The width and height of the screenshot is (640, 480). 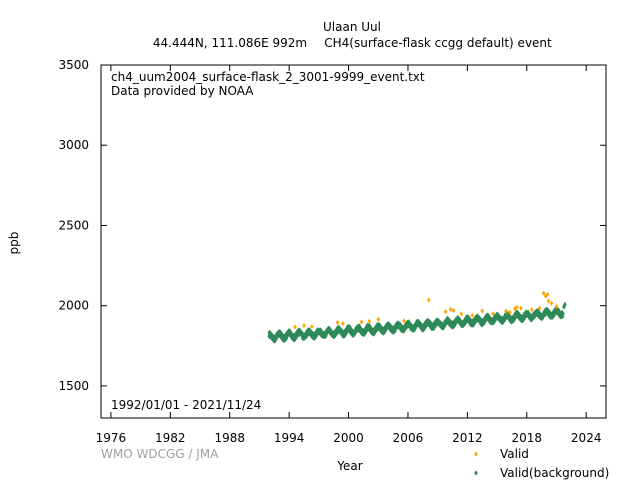 I want to click on chart-subtitle-location: 44.444N, 111.086E 992m, so click(x=230, y=43).